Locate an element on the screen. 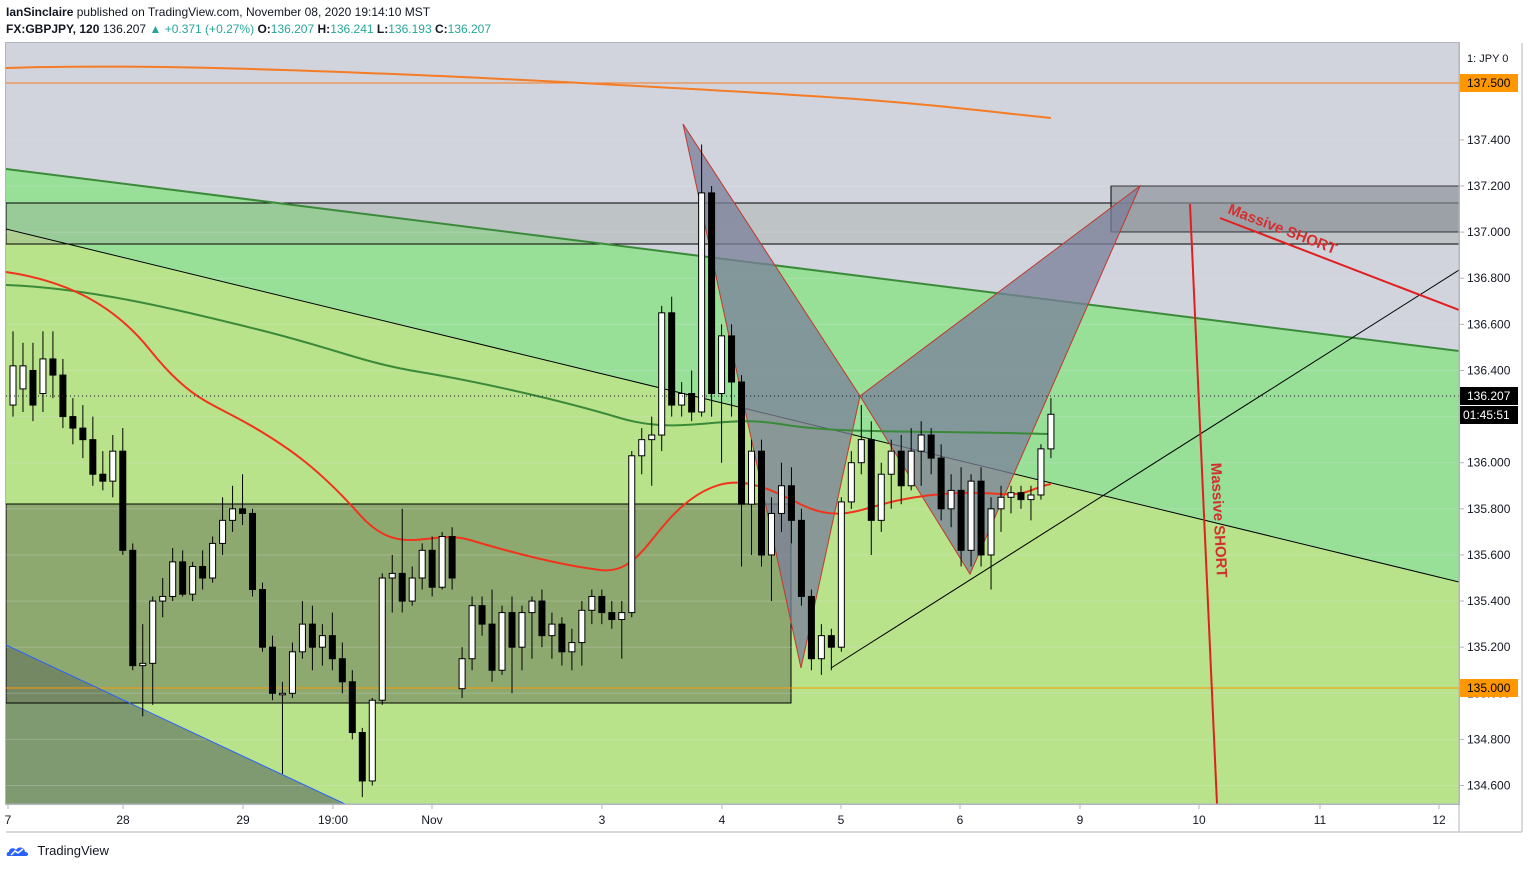  price-tick-label: 135.200 is located at coordinates (1489, 647).